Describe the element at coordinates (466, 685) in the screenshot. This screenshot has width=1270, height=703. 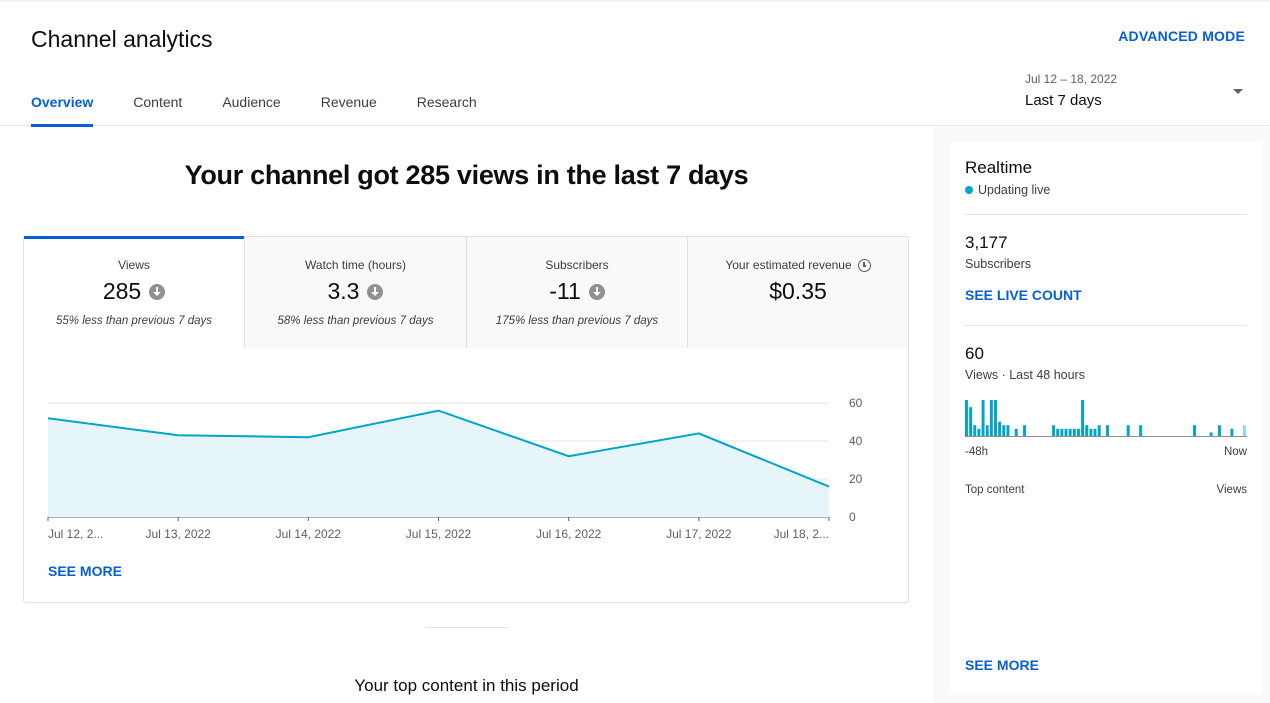
I see `top-content-heading: Your top content in this period` at that location.